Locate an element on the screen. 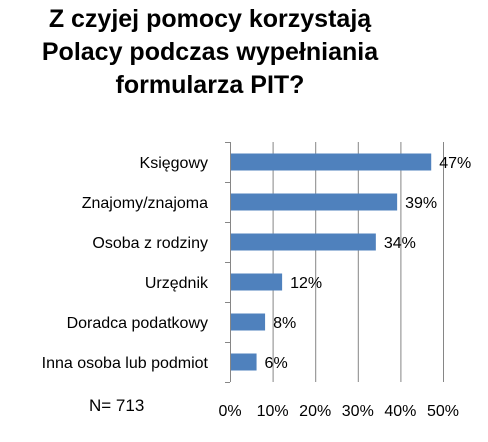 The width and height of the screenshot is (488, 442). x-tick-label-0: 0% is located at coordinates (229, 411).